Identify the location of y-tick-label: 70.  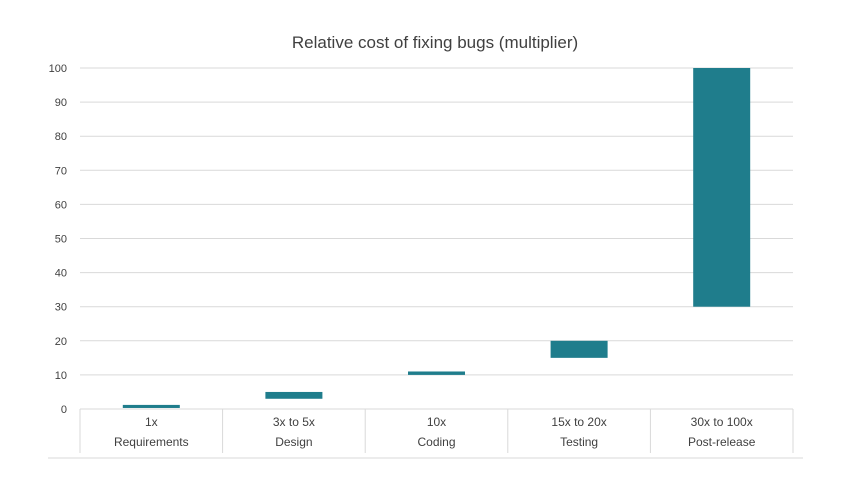
(61, 171).